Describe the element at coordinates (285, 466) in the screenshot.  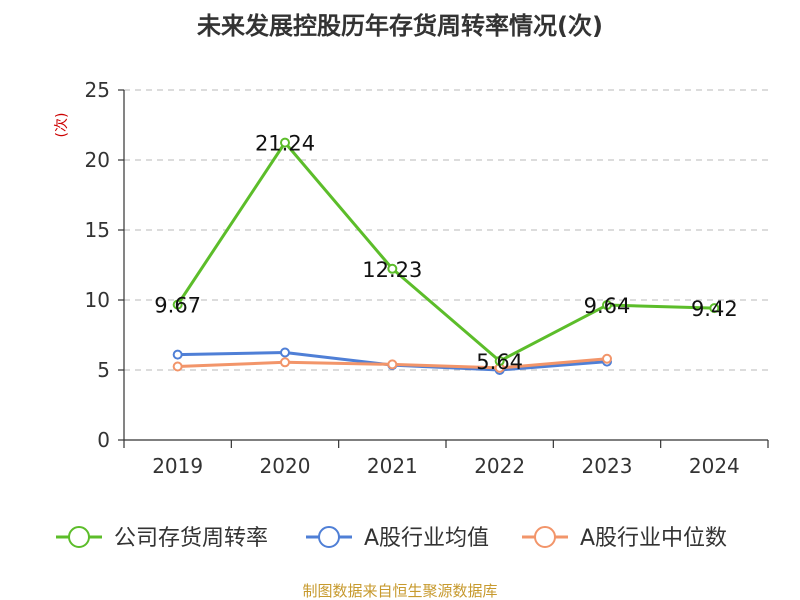
I see `x-tick-label-2020: 2020` at that location.